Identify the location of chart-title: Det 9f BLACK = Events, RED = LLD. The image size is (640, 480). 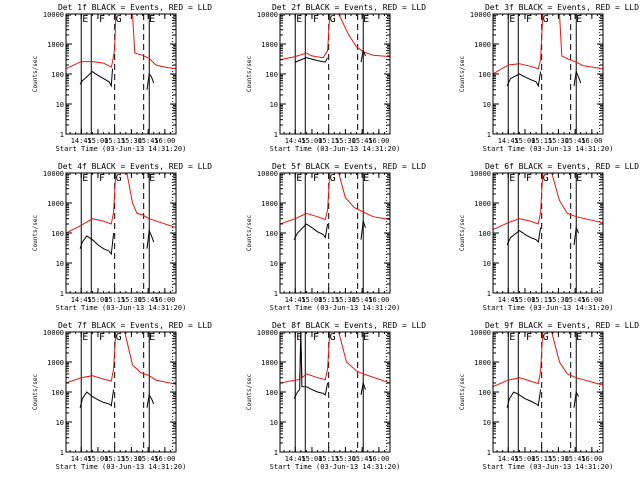
(562, 325).